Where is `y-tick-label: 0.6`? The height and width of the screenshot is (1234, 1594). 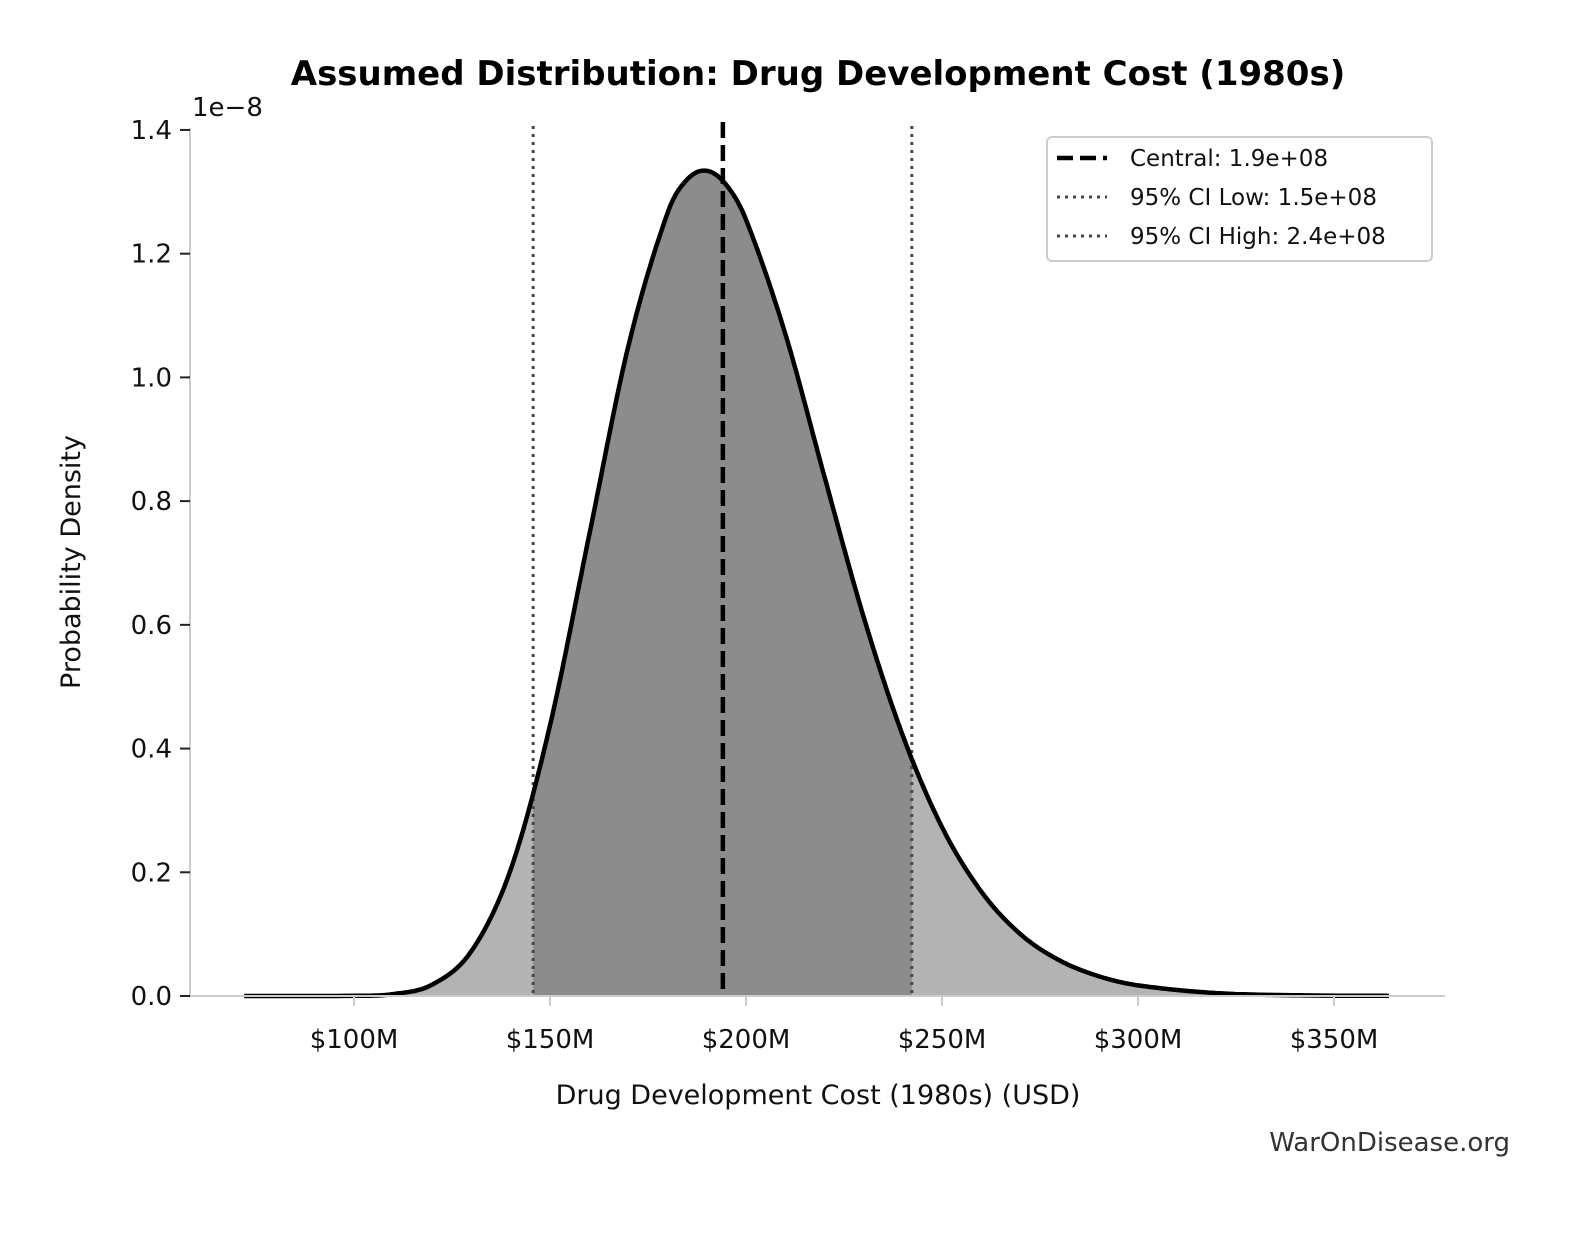 y-tick-label: 0.6 is located at coordinates (151, 626).